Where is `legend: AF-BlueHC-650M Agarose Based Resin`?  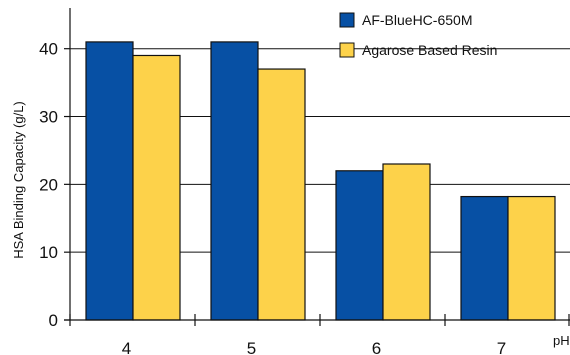 legend: AF-BlueHC-650M Agarose Based Resin is located at coordinates (418, 35).